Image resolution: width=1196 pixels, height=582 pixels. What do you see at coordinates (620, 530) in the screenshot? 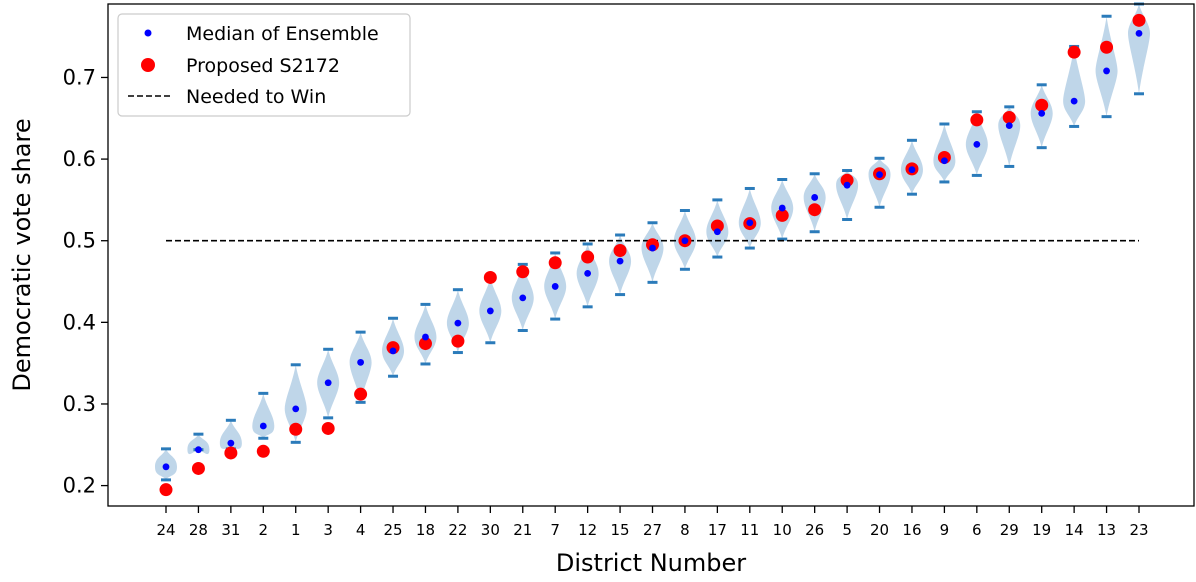
I see `x-tick-label-15: 15` at bounding box center [620, 530].